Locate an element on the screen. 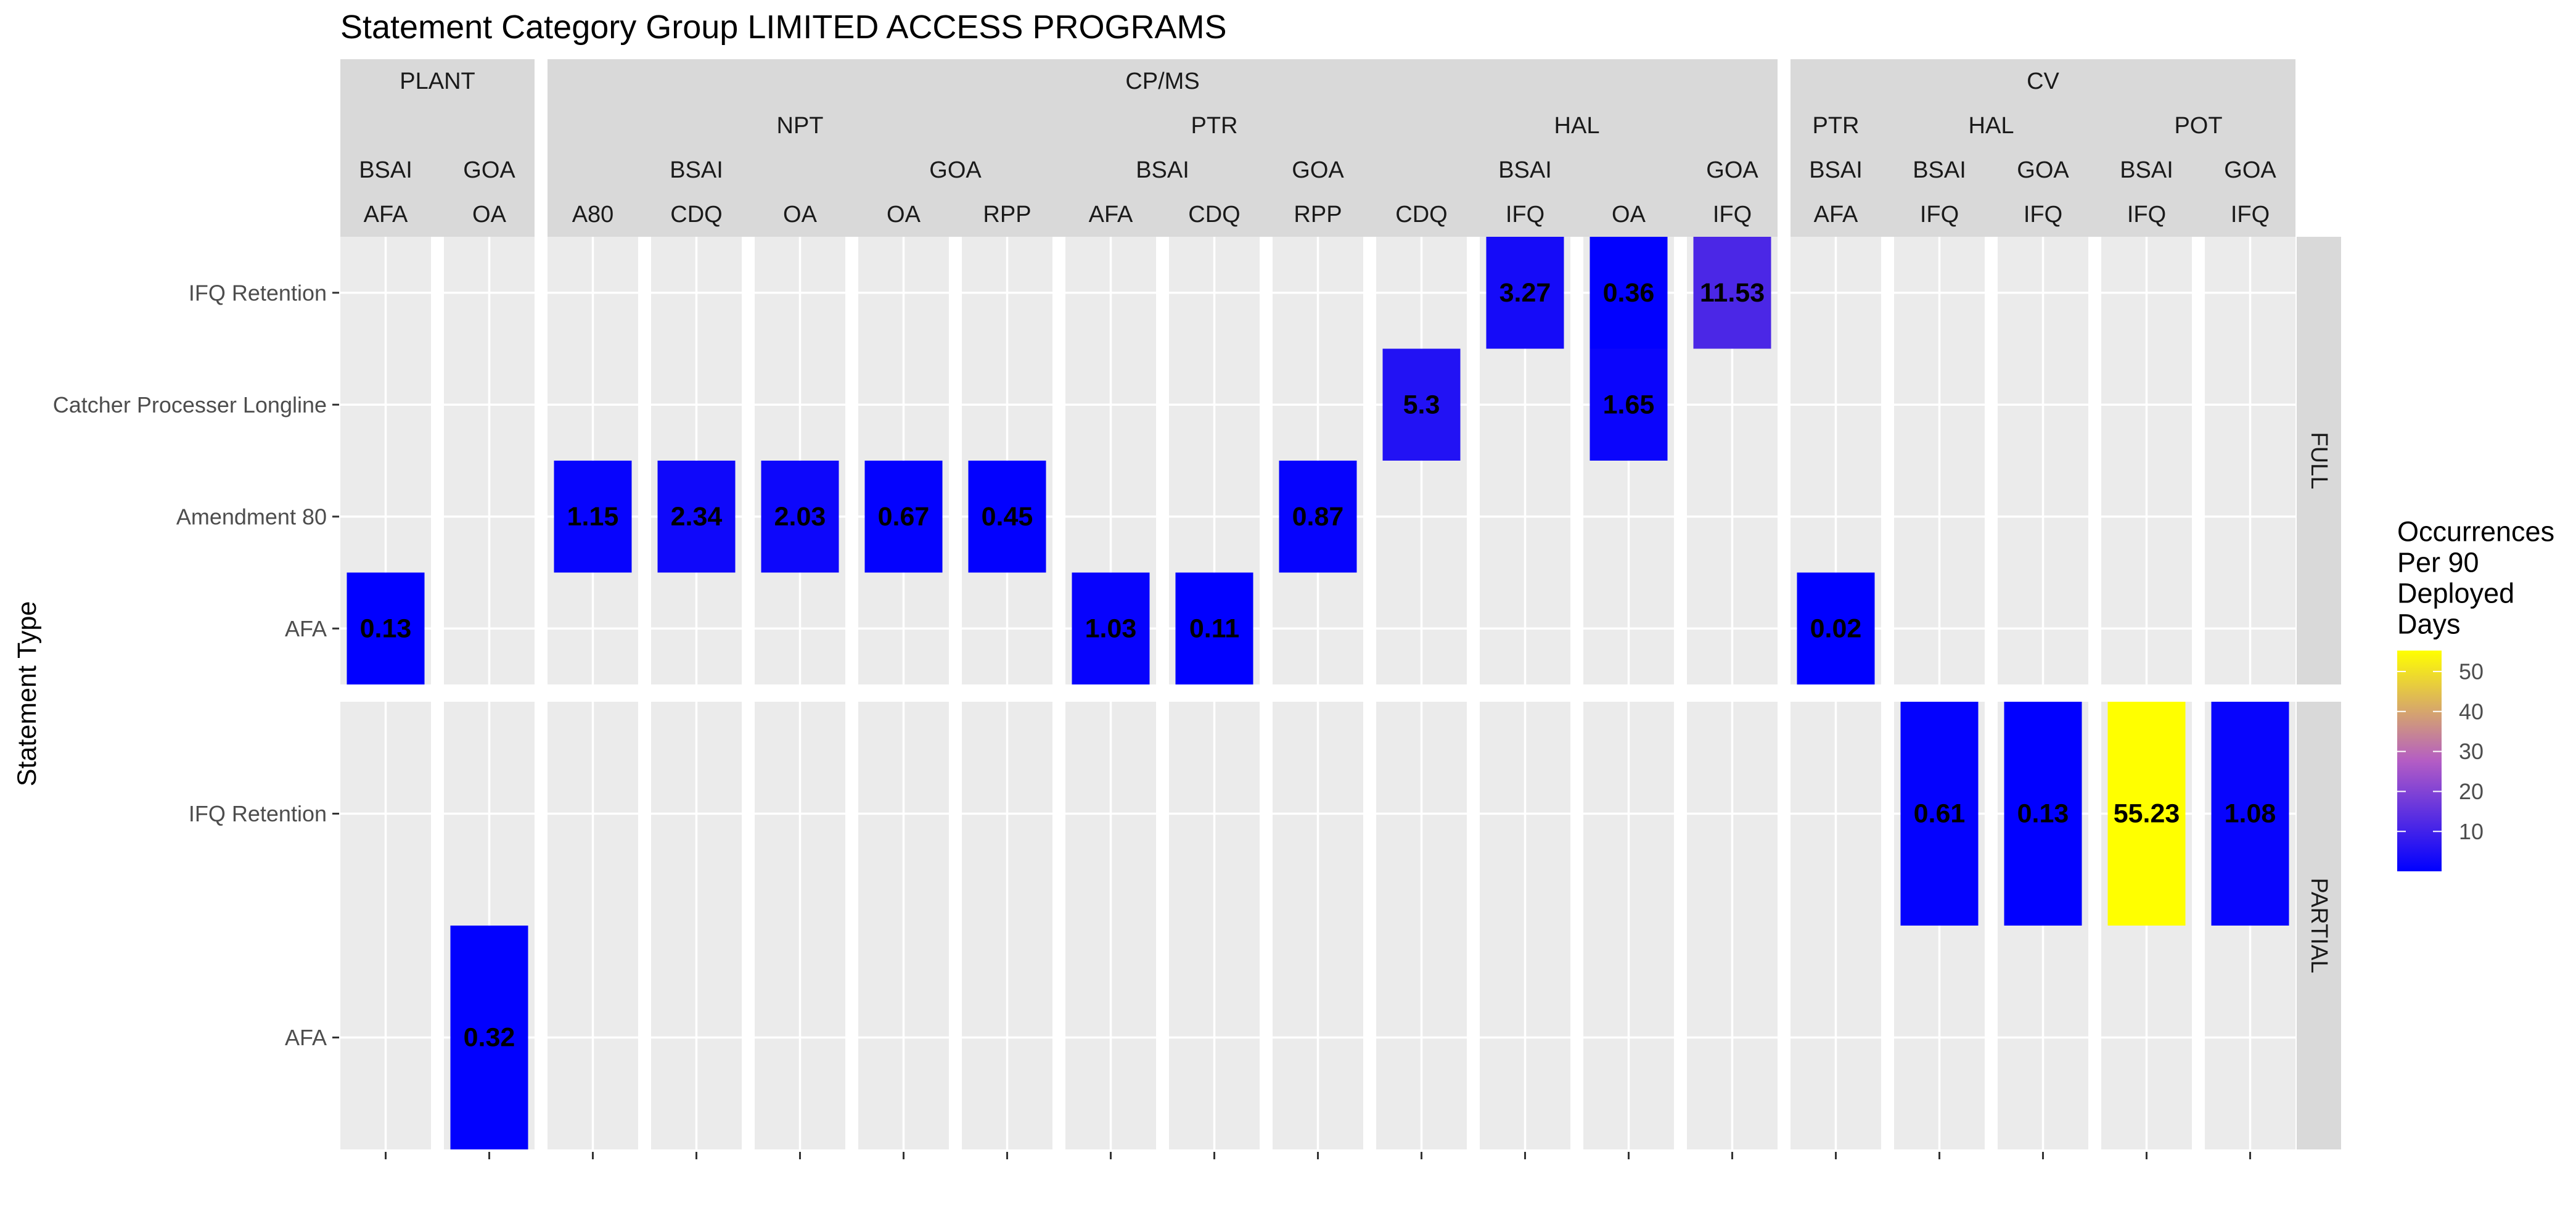  cell-value-label: 1.08 is located at coordinates (2250, 814).